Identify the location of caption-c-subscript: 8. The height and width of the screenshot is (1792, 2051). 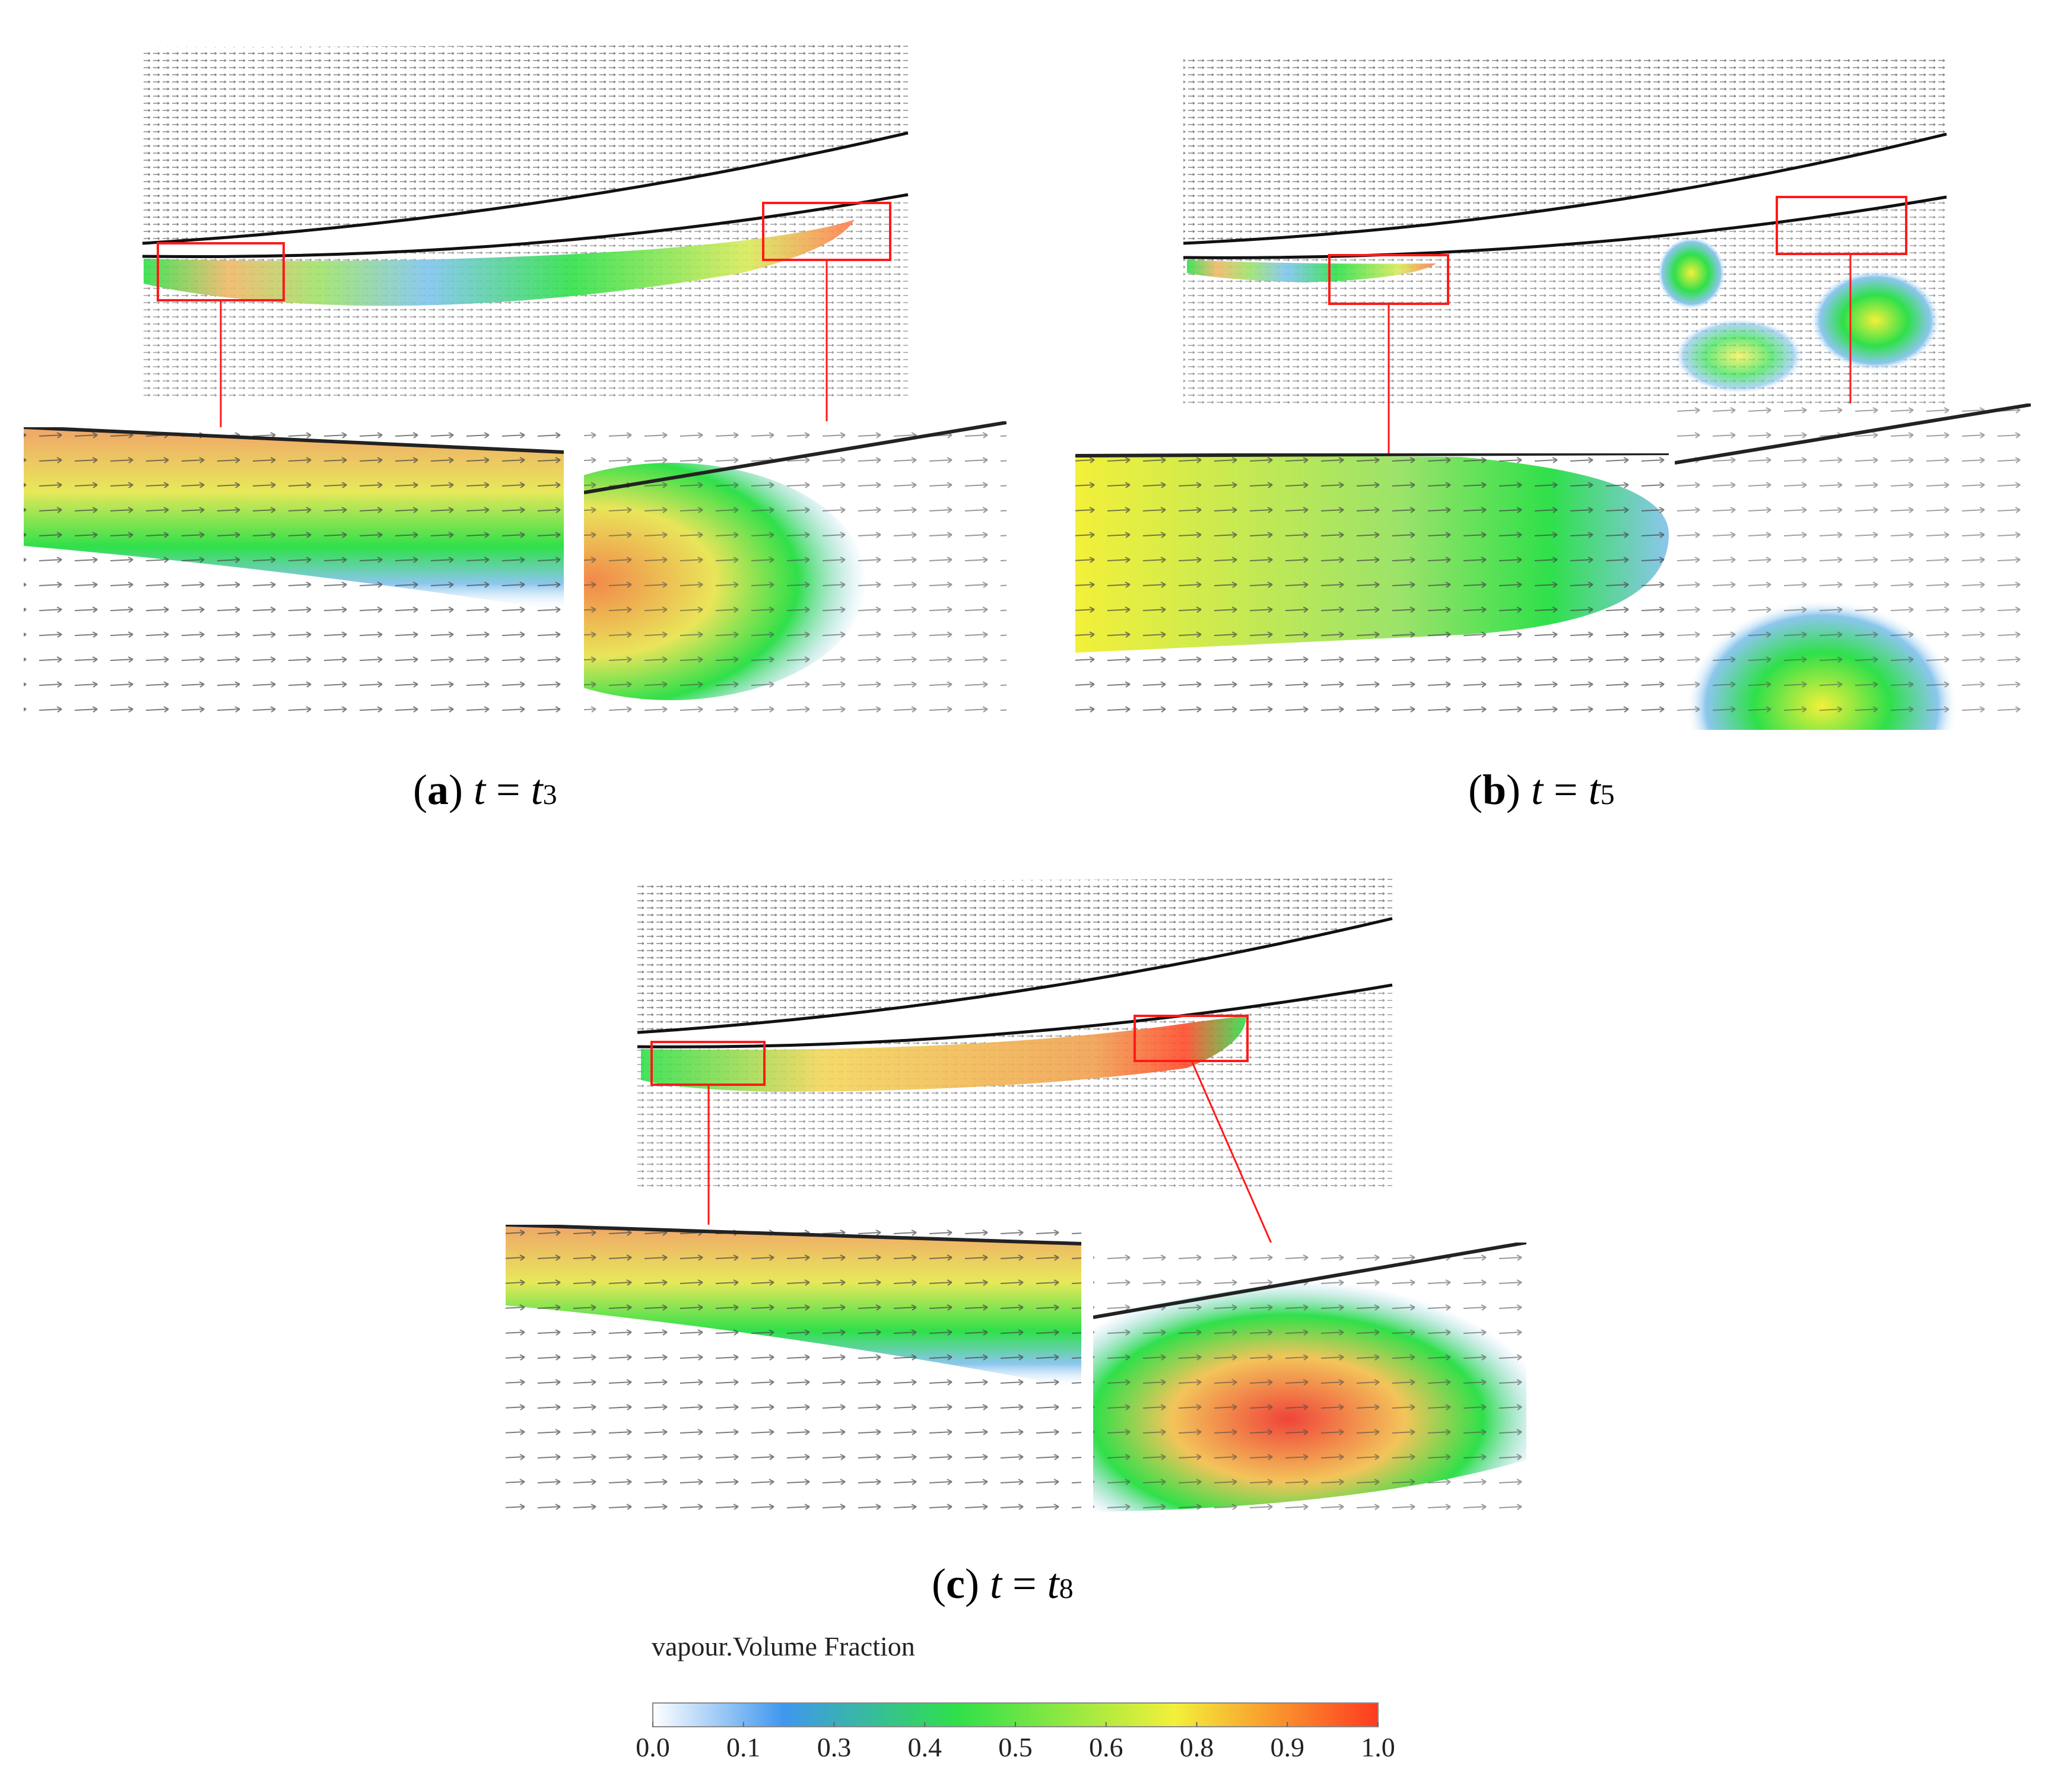
(1066, 1589).